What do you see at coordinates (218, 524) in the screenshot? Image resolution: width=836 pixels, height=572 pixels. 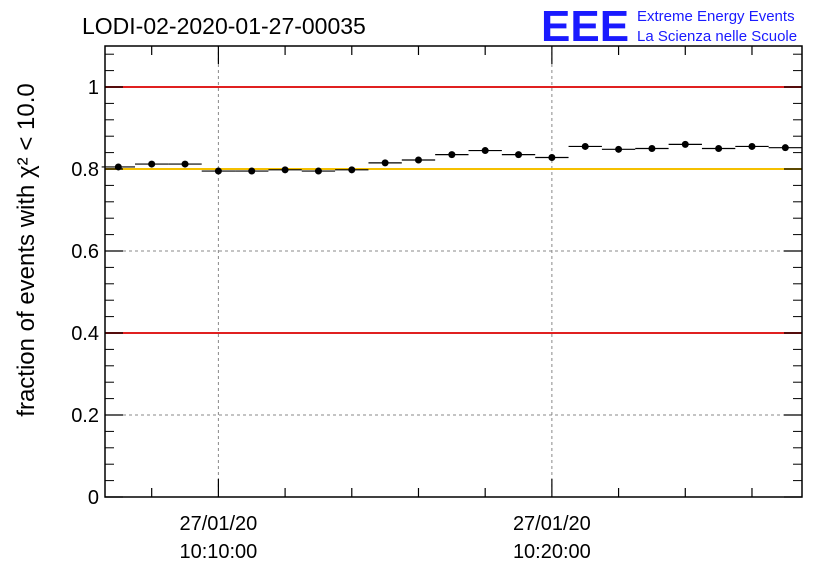 I see `x-tick-date-0: 27/01/20` at bounding box center [218, 524].